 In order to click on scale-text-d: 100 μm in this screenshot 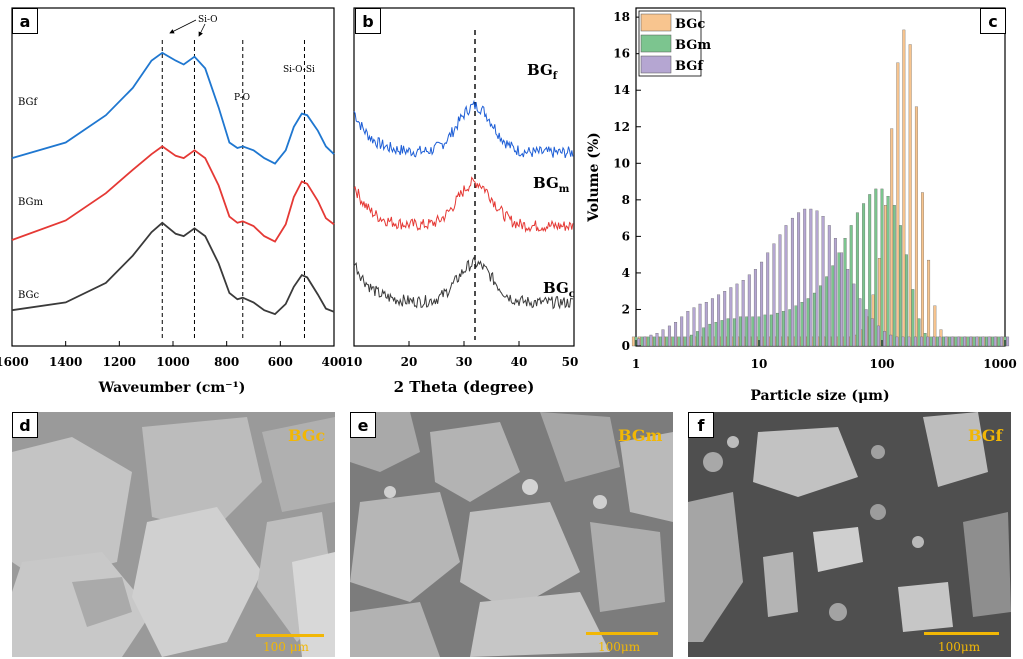, I will do `click(286, 647)`.